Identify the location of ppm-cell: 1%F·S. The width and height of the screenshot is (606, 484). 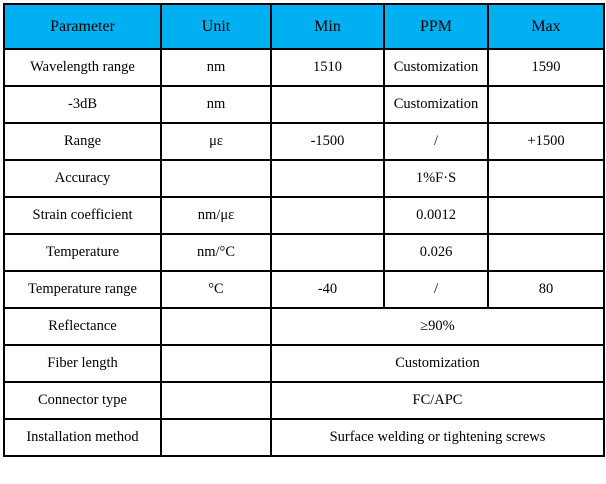
(436, 178).